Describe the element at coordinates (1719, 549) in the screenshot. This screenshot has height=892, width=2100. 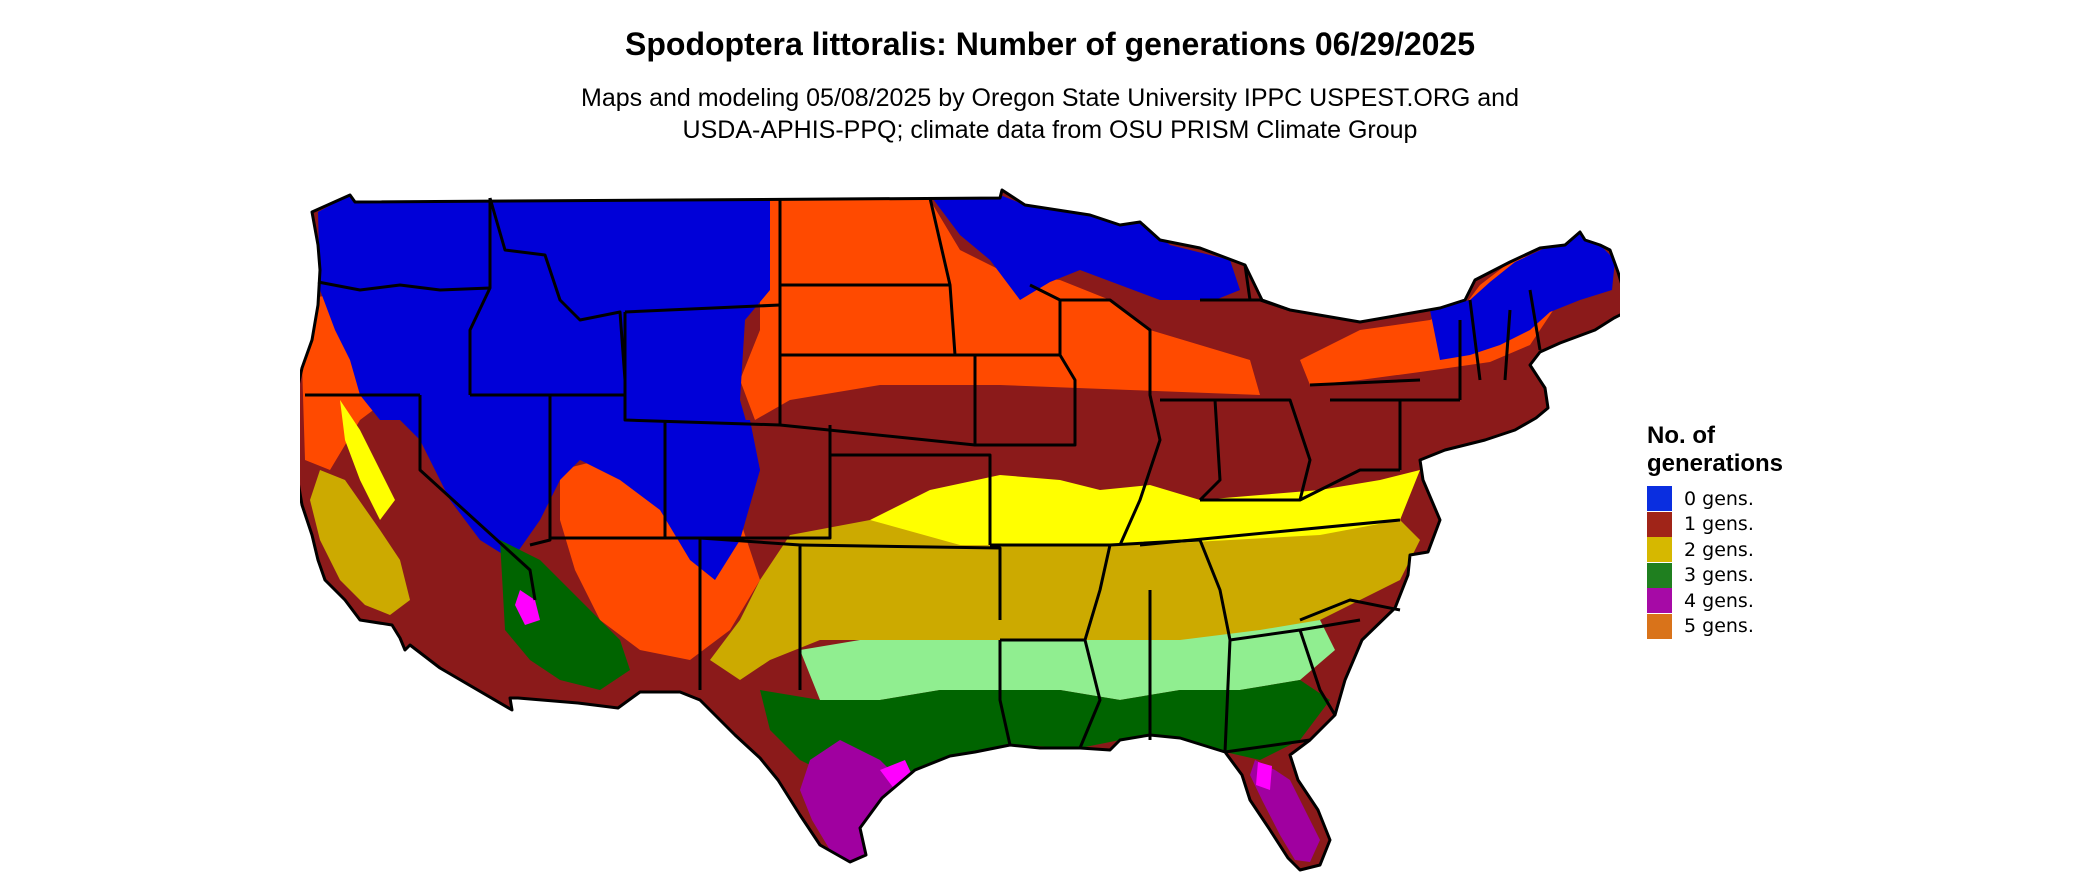
I see `legend-label: 2 gens.` at that location.